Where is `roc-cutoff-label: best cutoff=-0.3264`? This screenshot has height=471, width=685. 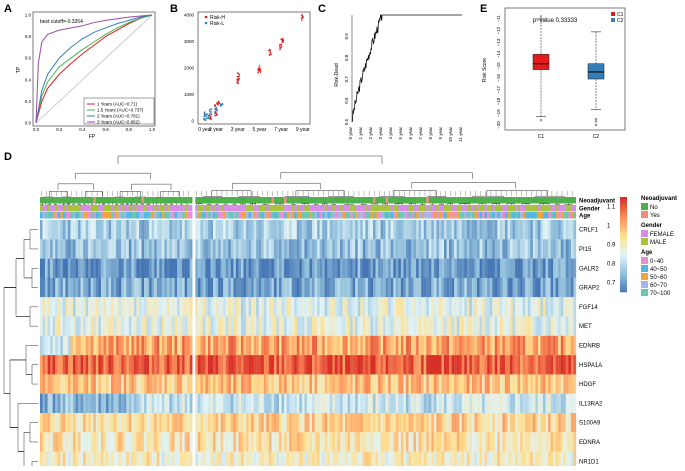 roc-cutoff-label: best cutoff=-0.3264 is located at coordinates (61, 22).